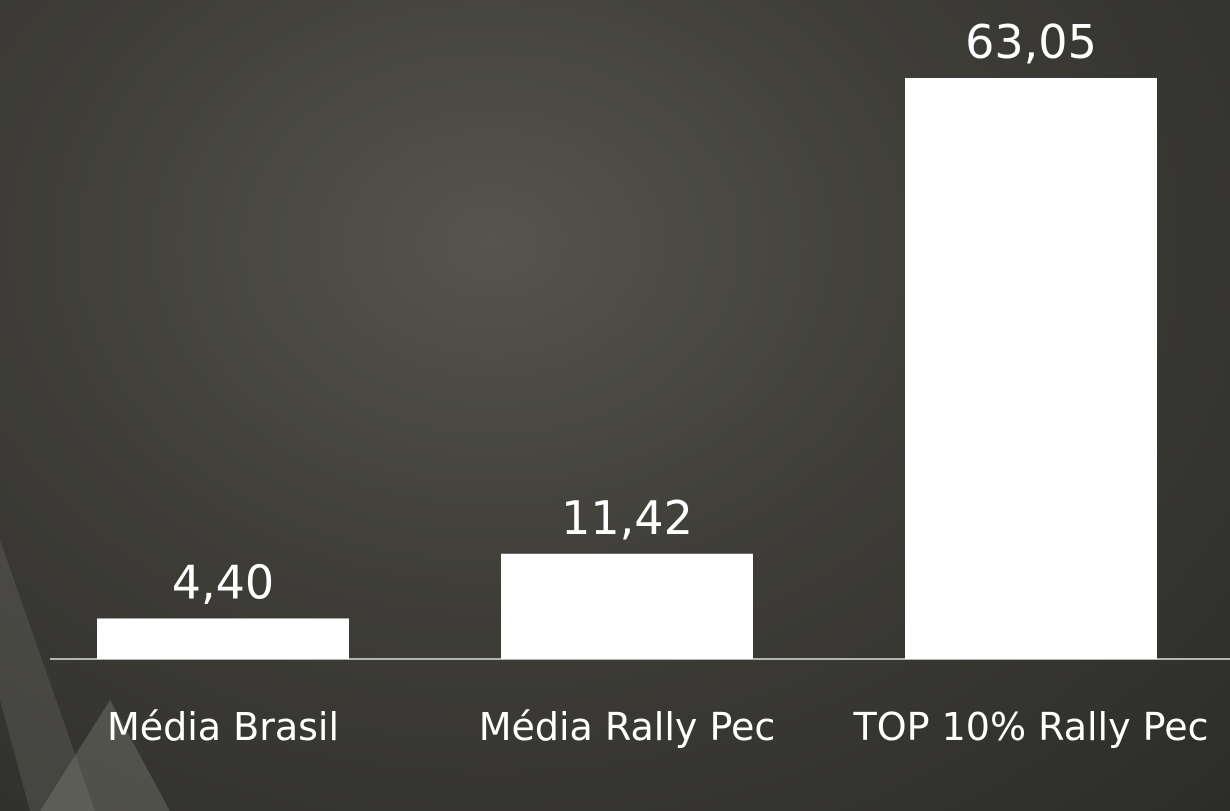 This screenshot has width=1230, height=811. What do you see at coordinates (1031, 727) in the screenshot?
I see `category-label: TOP 10% Rally Pec` at bounding box center [1031, 727].